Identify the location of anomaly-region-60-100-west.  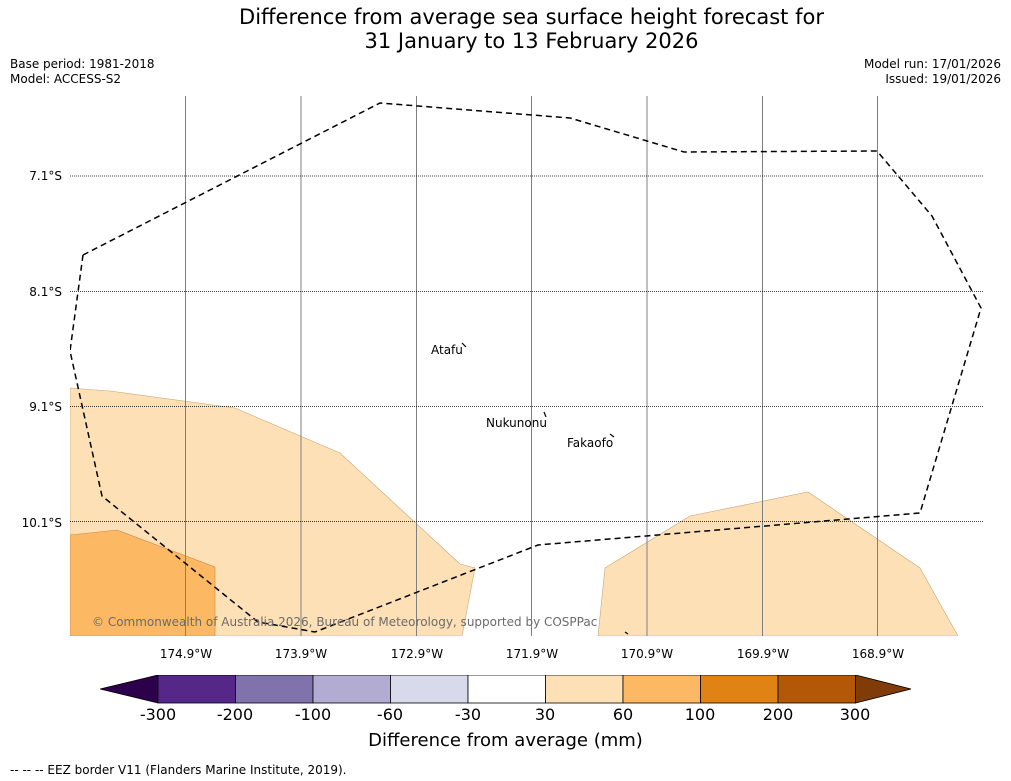
(143, 582).